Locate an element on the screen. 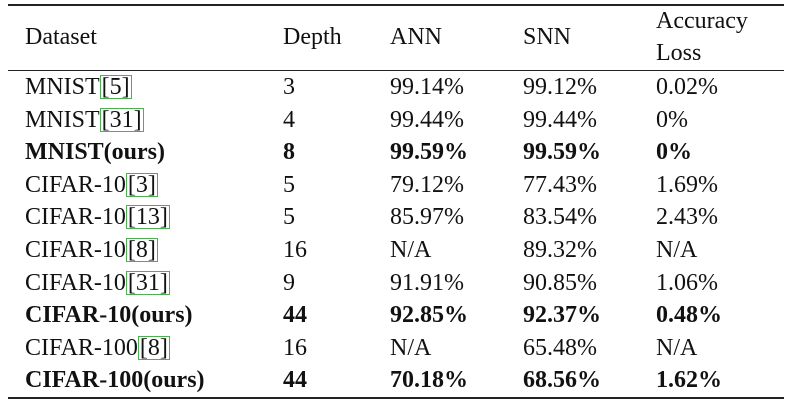 The width and height of the screenshot is (794, 404). header-rule is located at coordinates (396, 70).